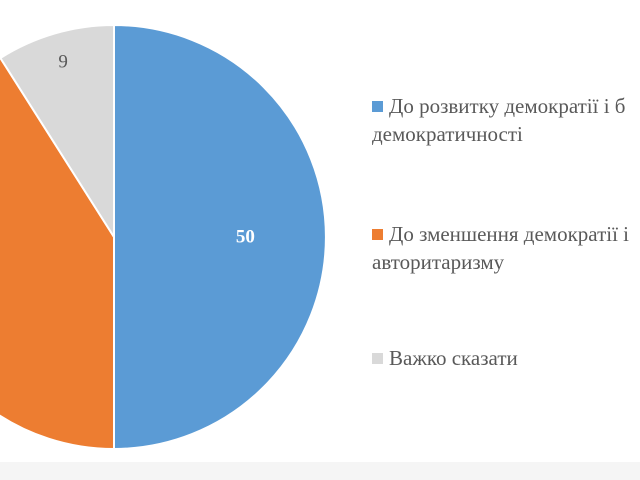  I want to click on legend-label-democracy-line-2: демократичності, so click(447, 134).